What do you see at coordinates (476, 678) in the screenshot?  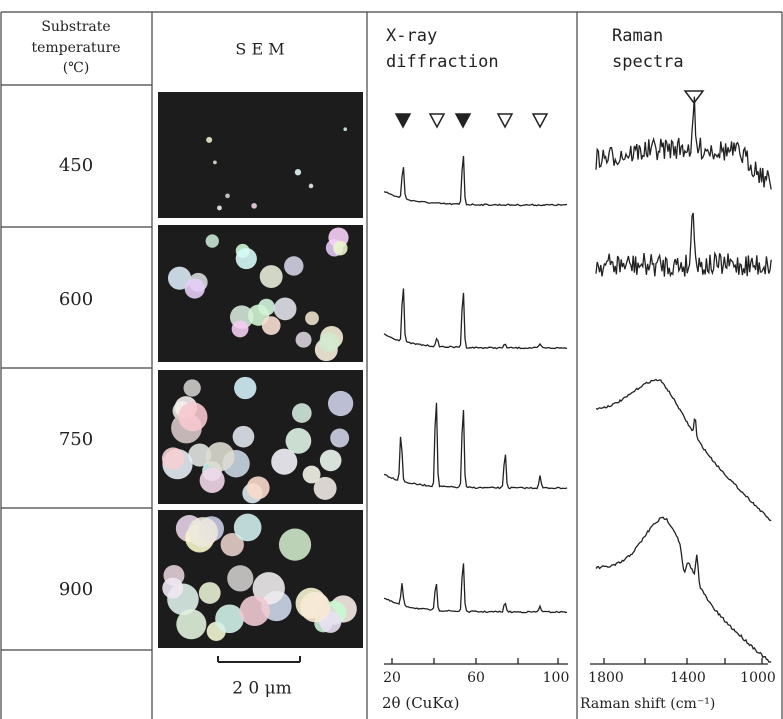 I see `tick-label: 60` at bounding box center [476, 678].